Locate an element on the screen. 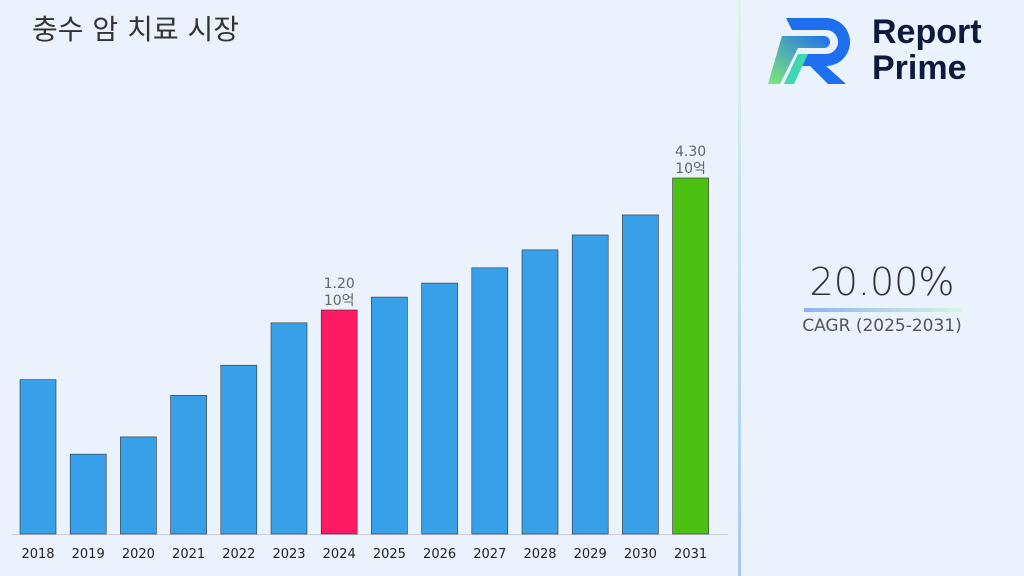 The width and height of the screenshot is (1024, 576). chart-title: 충수 암 치료 시장 is located at coordinates (136, 29).